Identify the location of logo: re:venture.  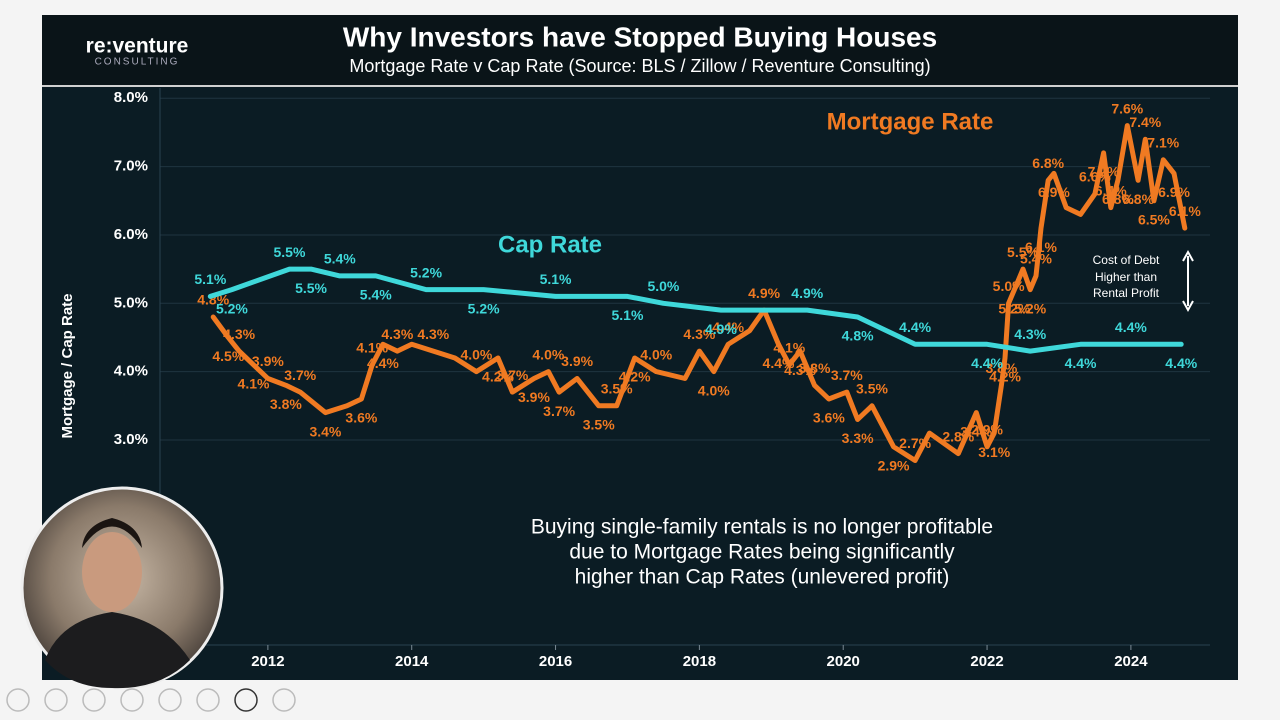
(137, 46).